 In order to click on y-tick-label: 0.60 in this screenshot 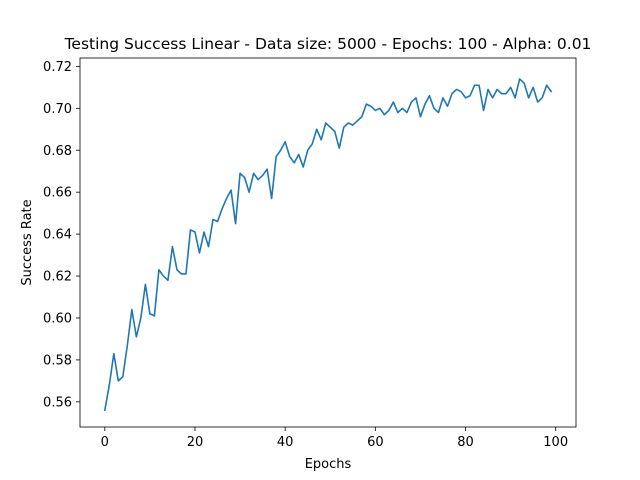, I will do `click(57, 318)`.